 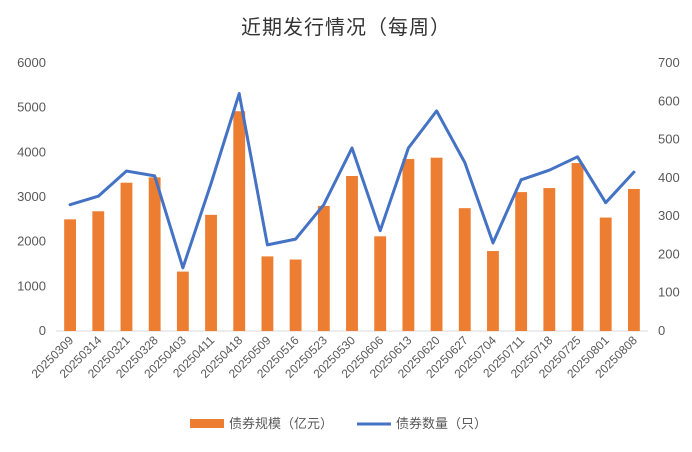 What do you see at coordinates (42, 330) in the screenshot?
I see `y-left-tick-label: 0` at bounding box center [42, 330].